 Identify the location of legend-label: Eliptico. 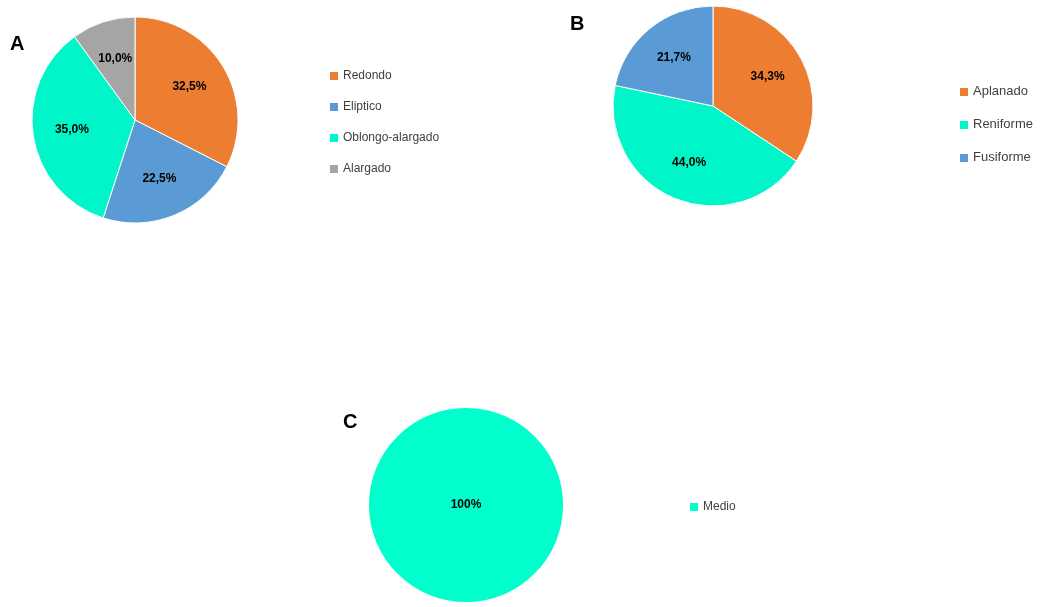
(363, 106).